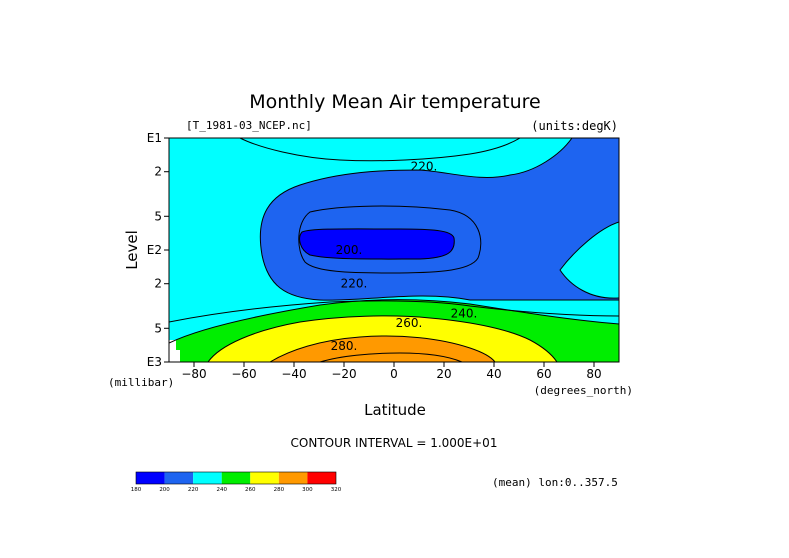 The height and width of the screenshot is (558, 789). I want to click on x-axis: −80 −60 −40 −20 0 20 40 60 80, so click(391, 371).